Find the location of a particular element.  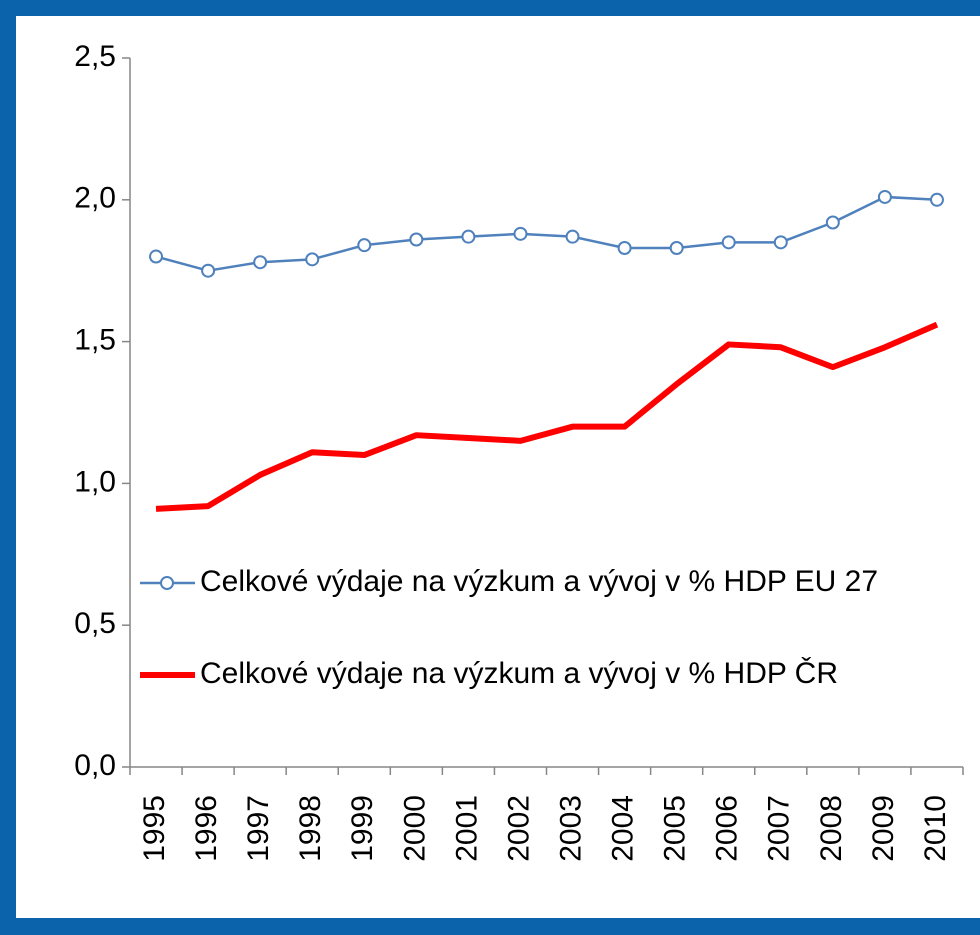

x-tick-label: 2007 is located at coordinates (779, 828).